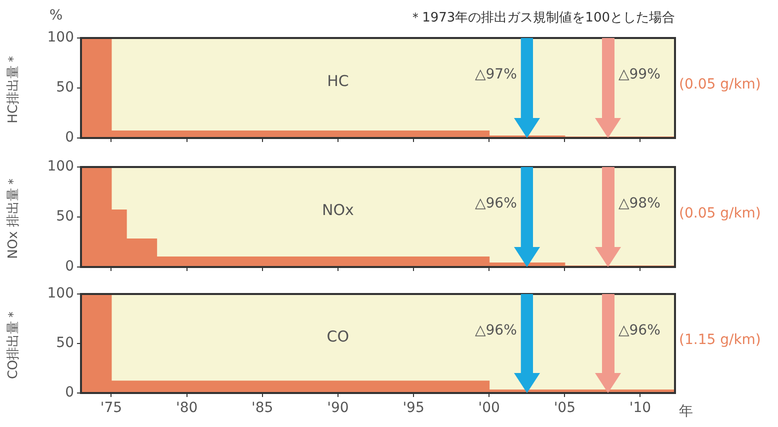 Image resolution: width=778 pixels, height=427 pixels. What do you see at coordinates (639, 74) in the screenshot?
I see `ref-line-label: △99%` at bounding box center [639, 74].